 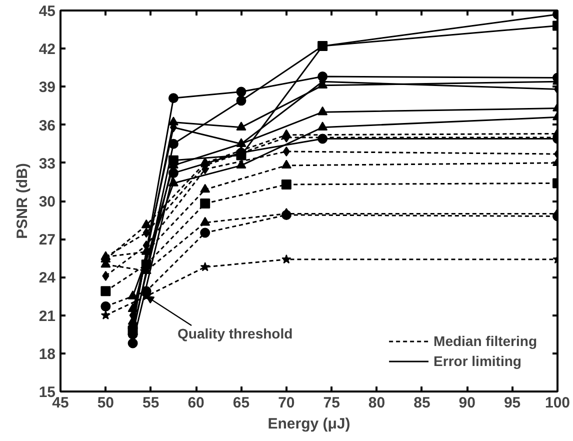 I want to click on x-tick-label: 80, so click(x=377, y=403).